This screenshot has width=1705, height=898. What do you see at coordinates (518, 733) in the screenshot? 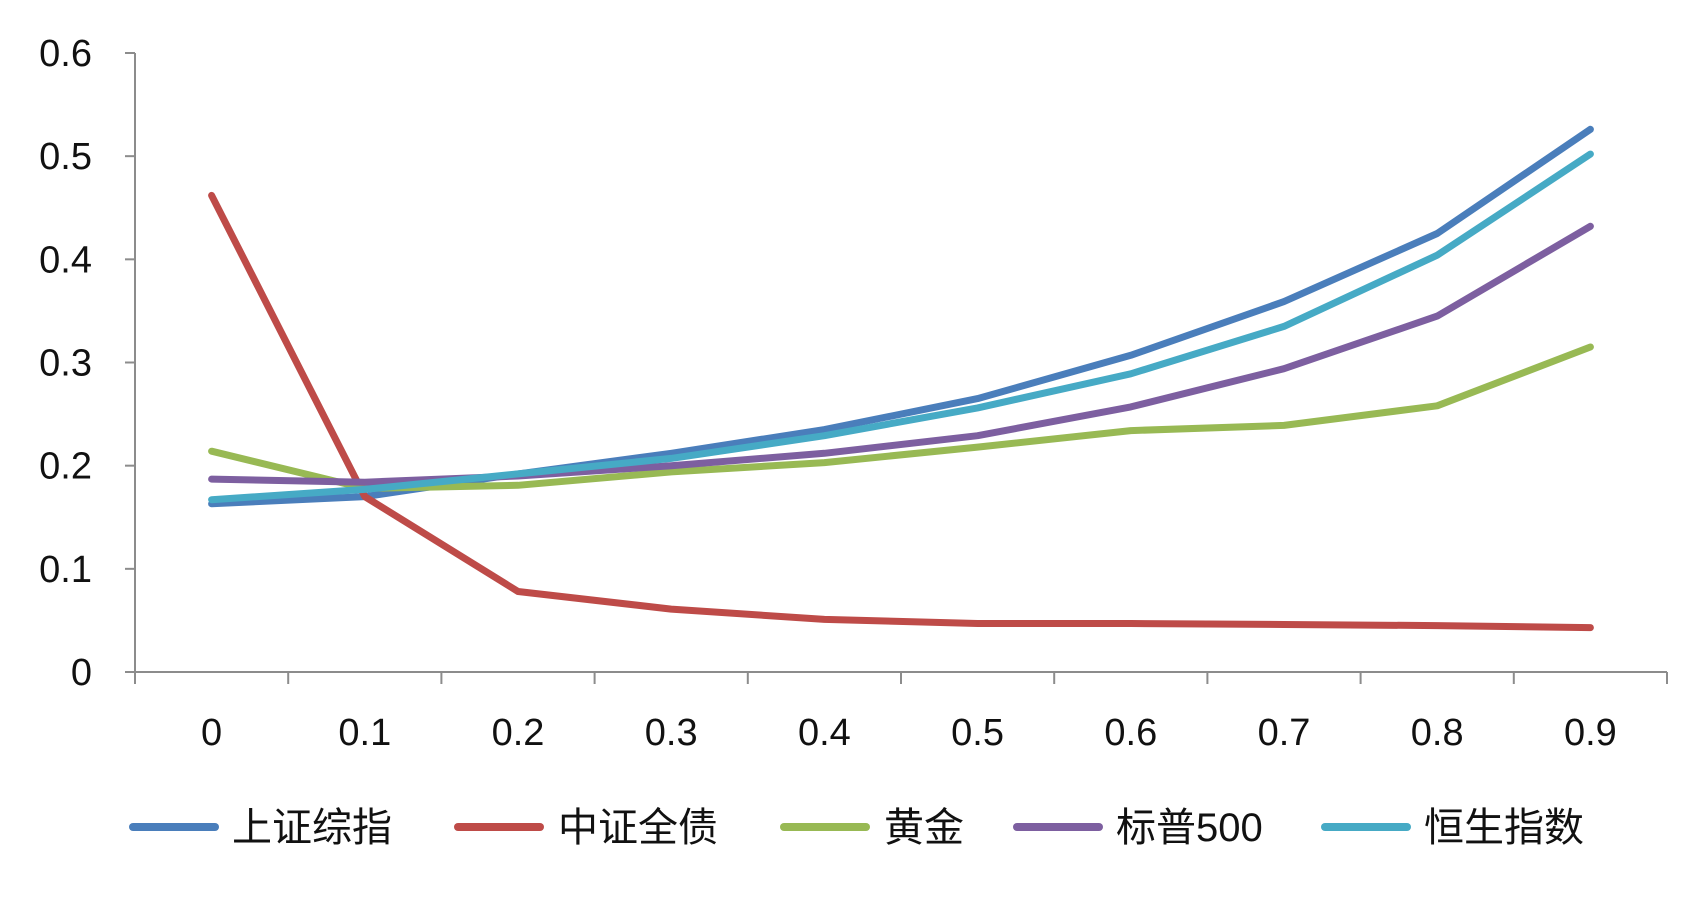
I see `x-tick-label: 0.2` at bounding box center [518, 733].